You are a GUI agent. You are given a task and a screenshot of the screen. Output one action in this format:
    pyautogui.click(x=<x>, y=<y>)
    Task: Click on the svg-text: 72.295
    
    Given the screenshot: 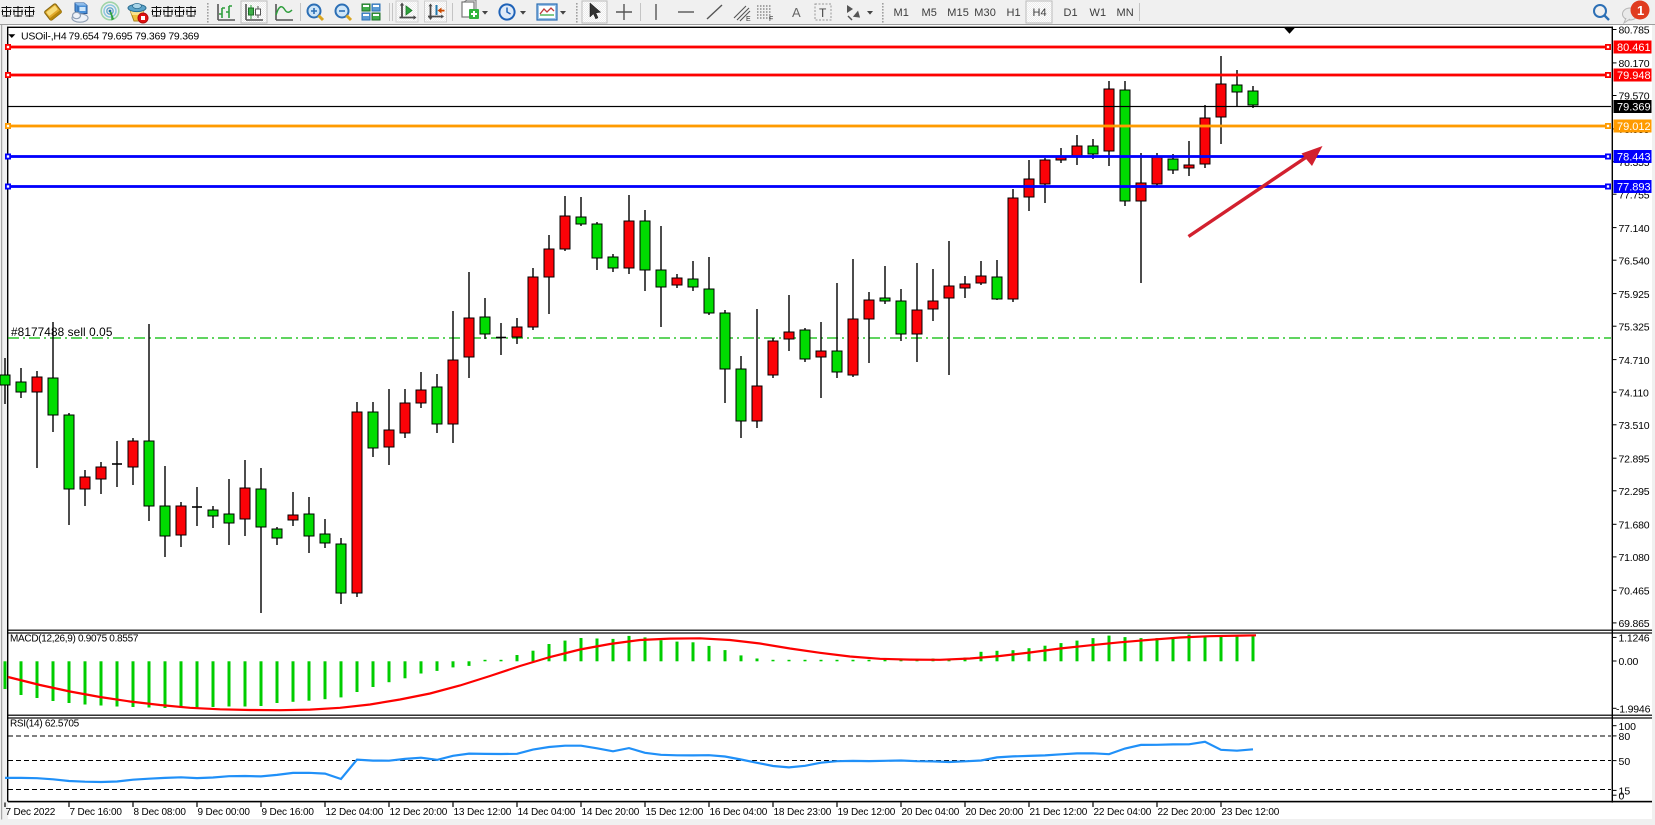 What is the action you would take?
    pyautogui.click(x=1634, y=492)
    